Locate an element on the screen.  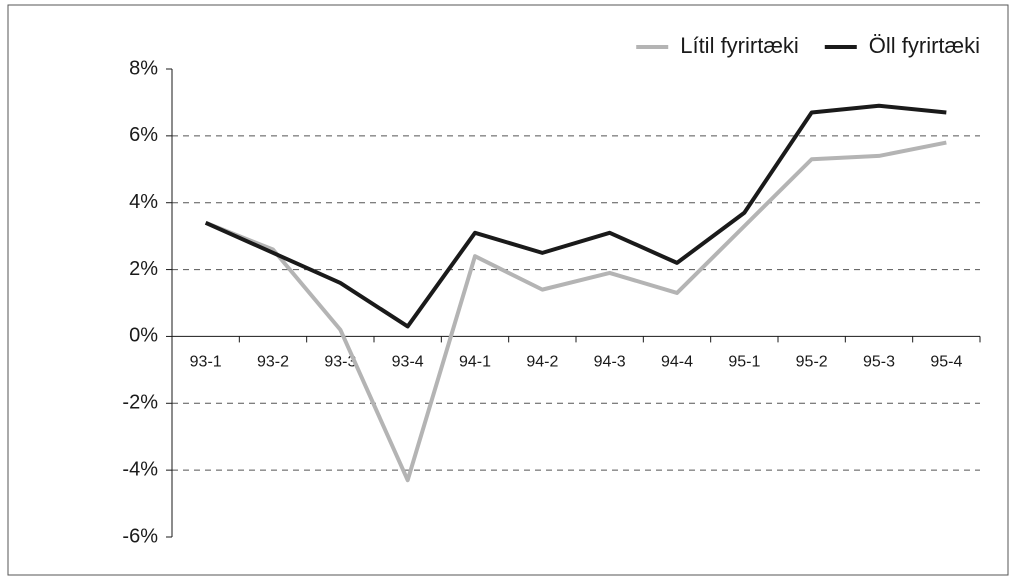
y-tick-label: 6% is located at coordinates (143, 135).